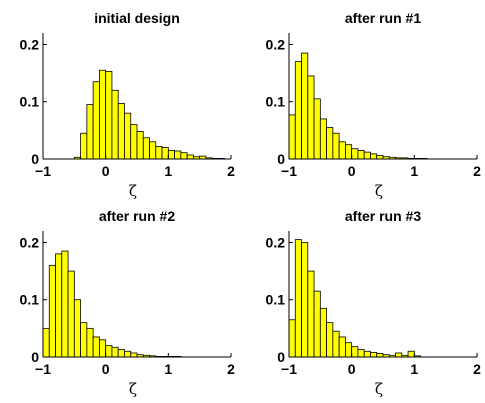 The height and width of the screenshot is (403, 485). I want to click on chart-title: initial design, so click(137, 18).